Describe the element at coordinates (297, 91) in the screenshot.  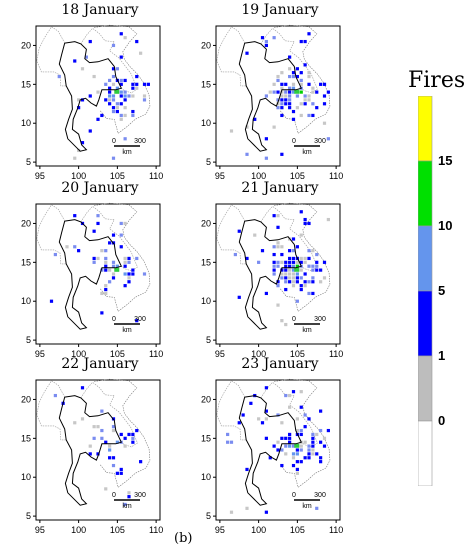
I see `fire-cell-high` at that location.